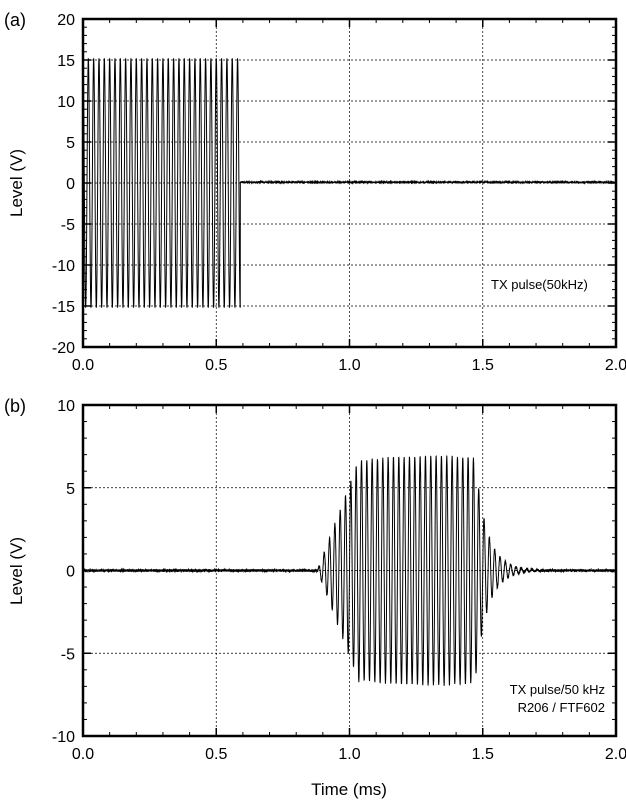 This screenshot has height=802, width=626. Describe the element at coordinates (63, 184) in the screenshot. I see `y-tick-labels-a: 20 15 10 5 0 -5 -10 -15 -20` at that location.